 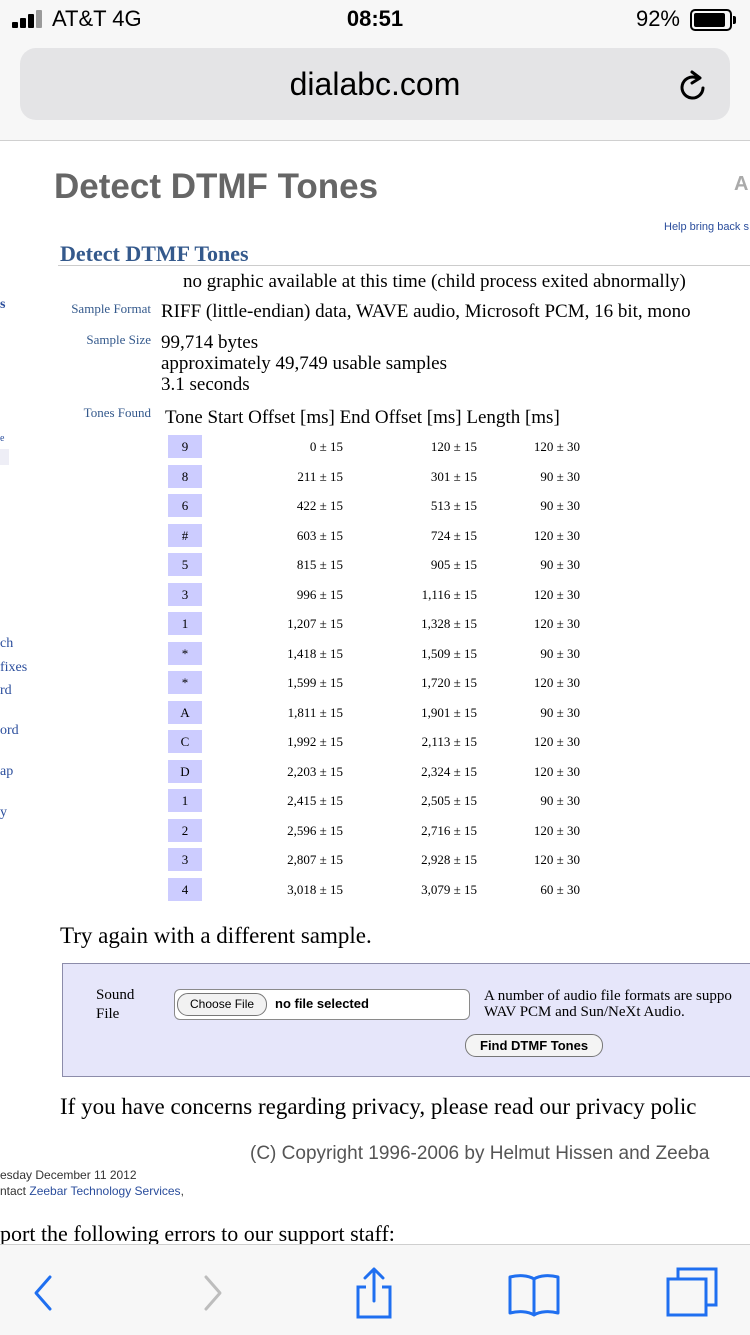 What do you see at coordinates (534, 1045) in the screenshot?
I see `find-dtmf-tones-button: Find DTMF Tones` at bounding box center [534, 1045].